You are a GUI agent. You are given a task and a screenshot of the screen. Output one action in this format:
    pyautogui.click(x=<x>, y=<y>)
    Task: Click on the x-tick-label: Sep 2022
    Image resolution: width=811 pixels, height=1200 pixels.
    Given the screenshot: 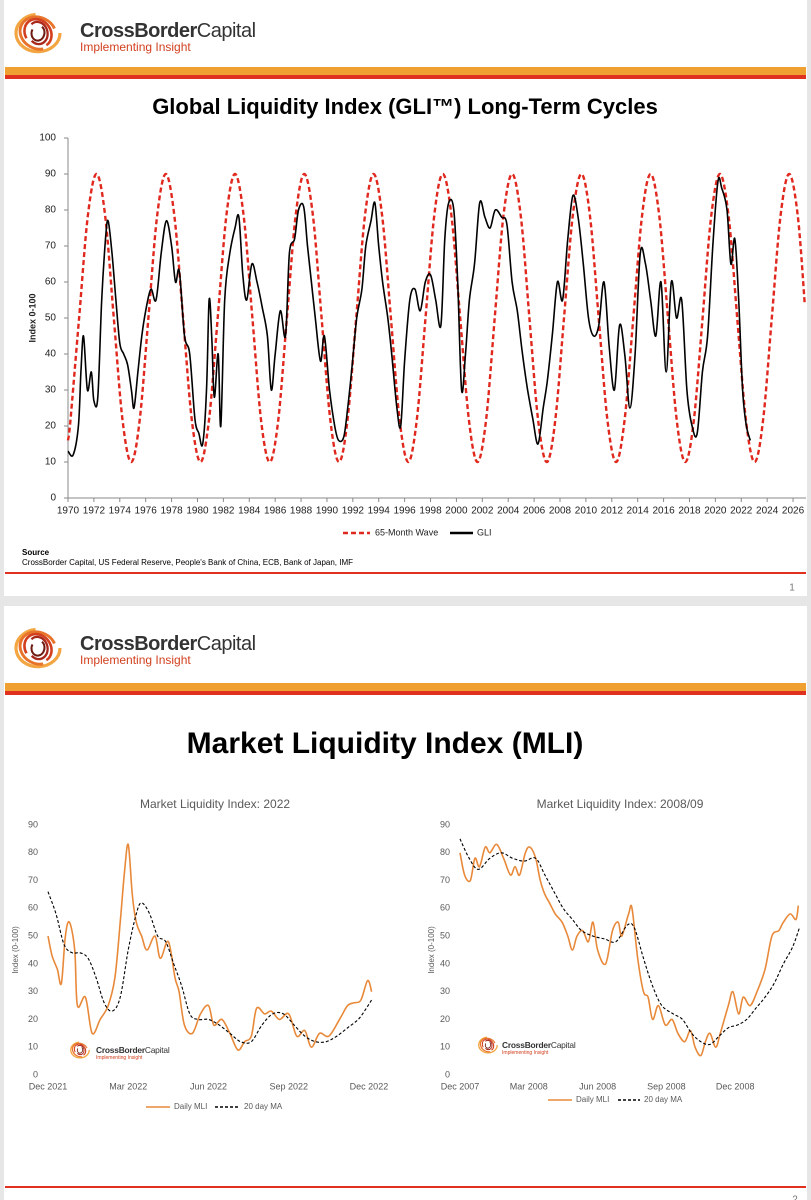 What is the action you would take?
    pyautogui.click(x=288, y=1086)
    